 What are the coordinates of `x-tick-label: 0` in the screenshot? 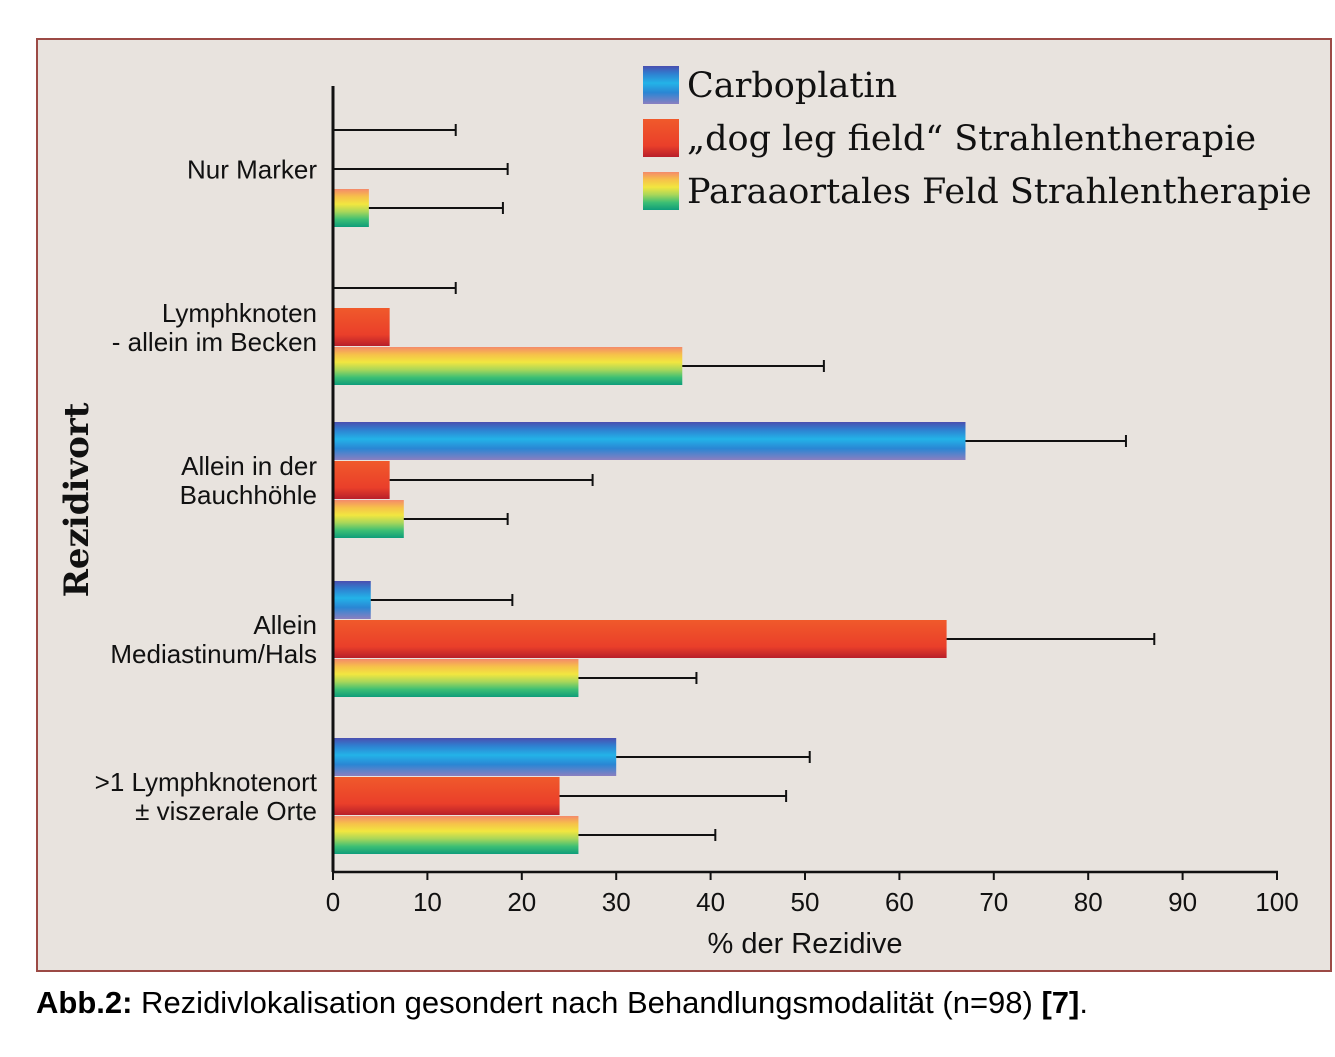 It's located at (333, 902).